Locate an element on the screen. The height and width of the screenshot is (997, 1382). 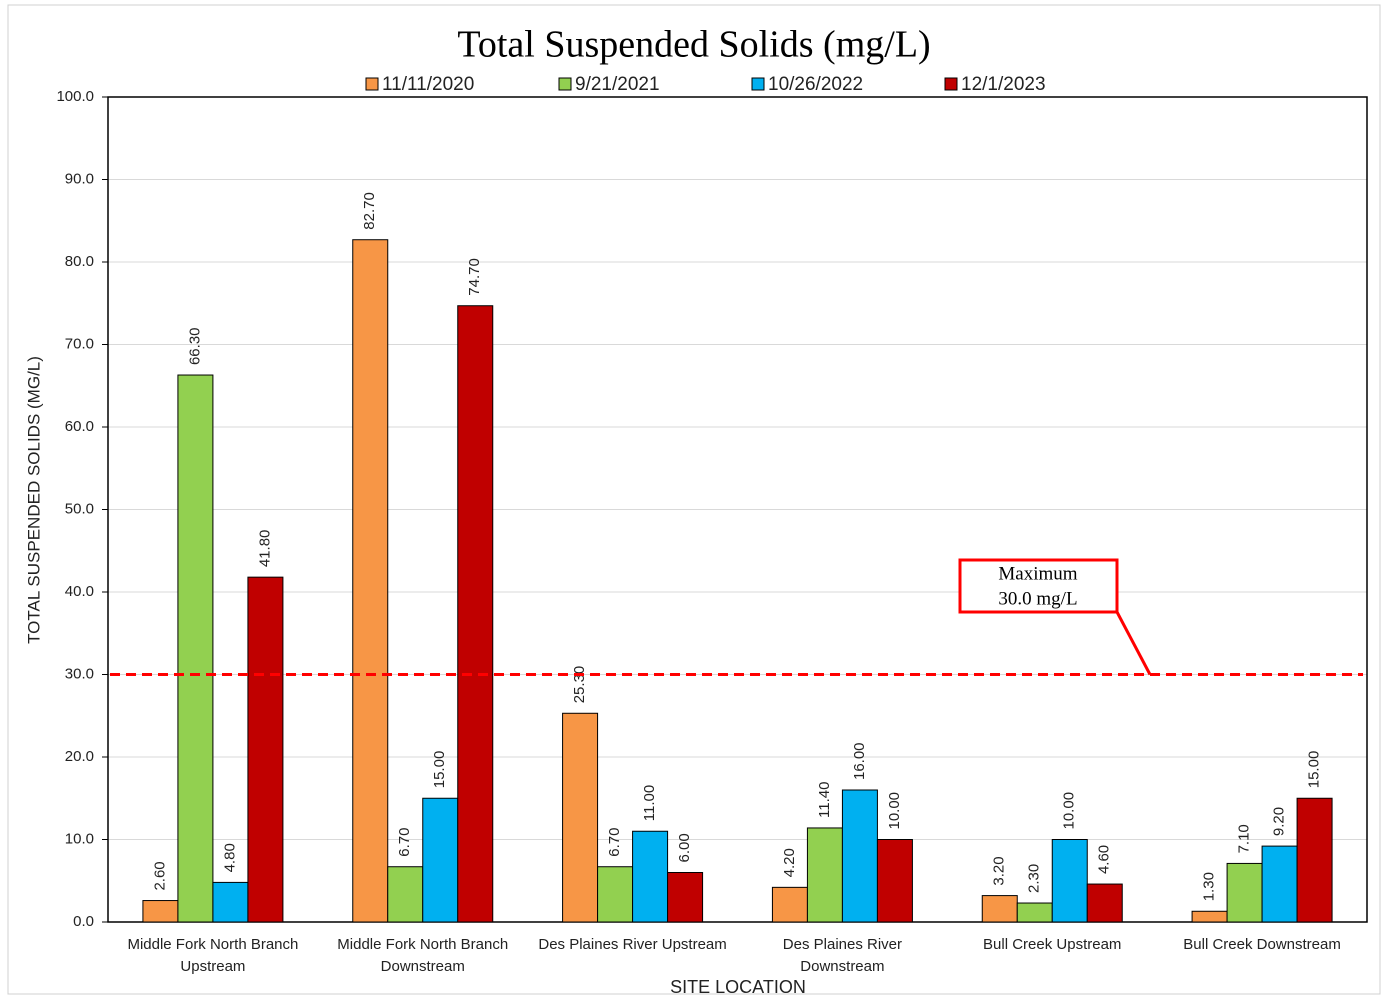
data-label: 25.30 is located at coordinates (579, 685).